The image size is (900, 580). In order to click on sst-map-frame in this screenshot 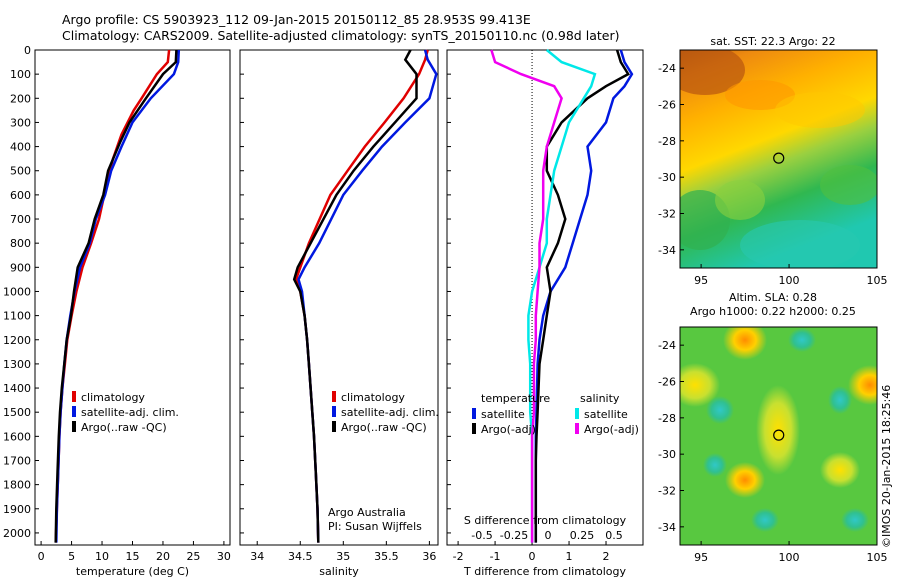, I will do `click(778, 159)`.